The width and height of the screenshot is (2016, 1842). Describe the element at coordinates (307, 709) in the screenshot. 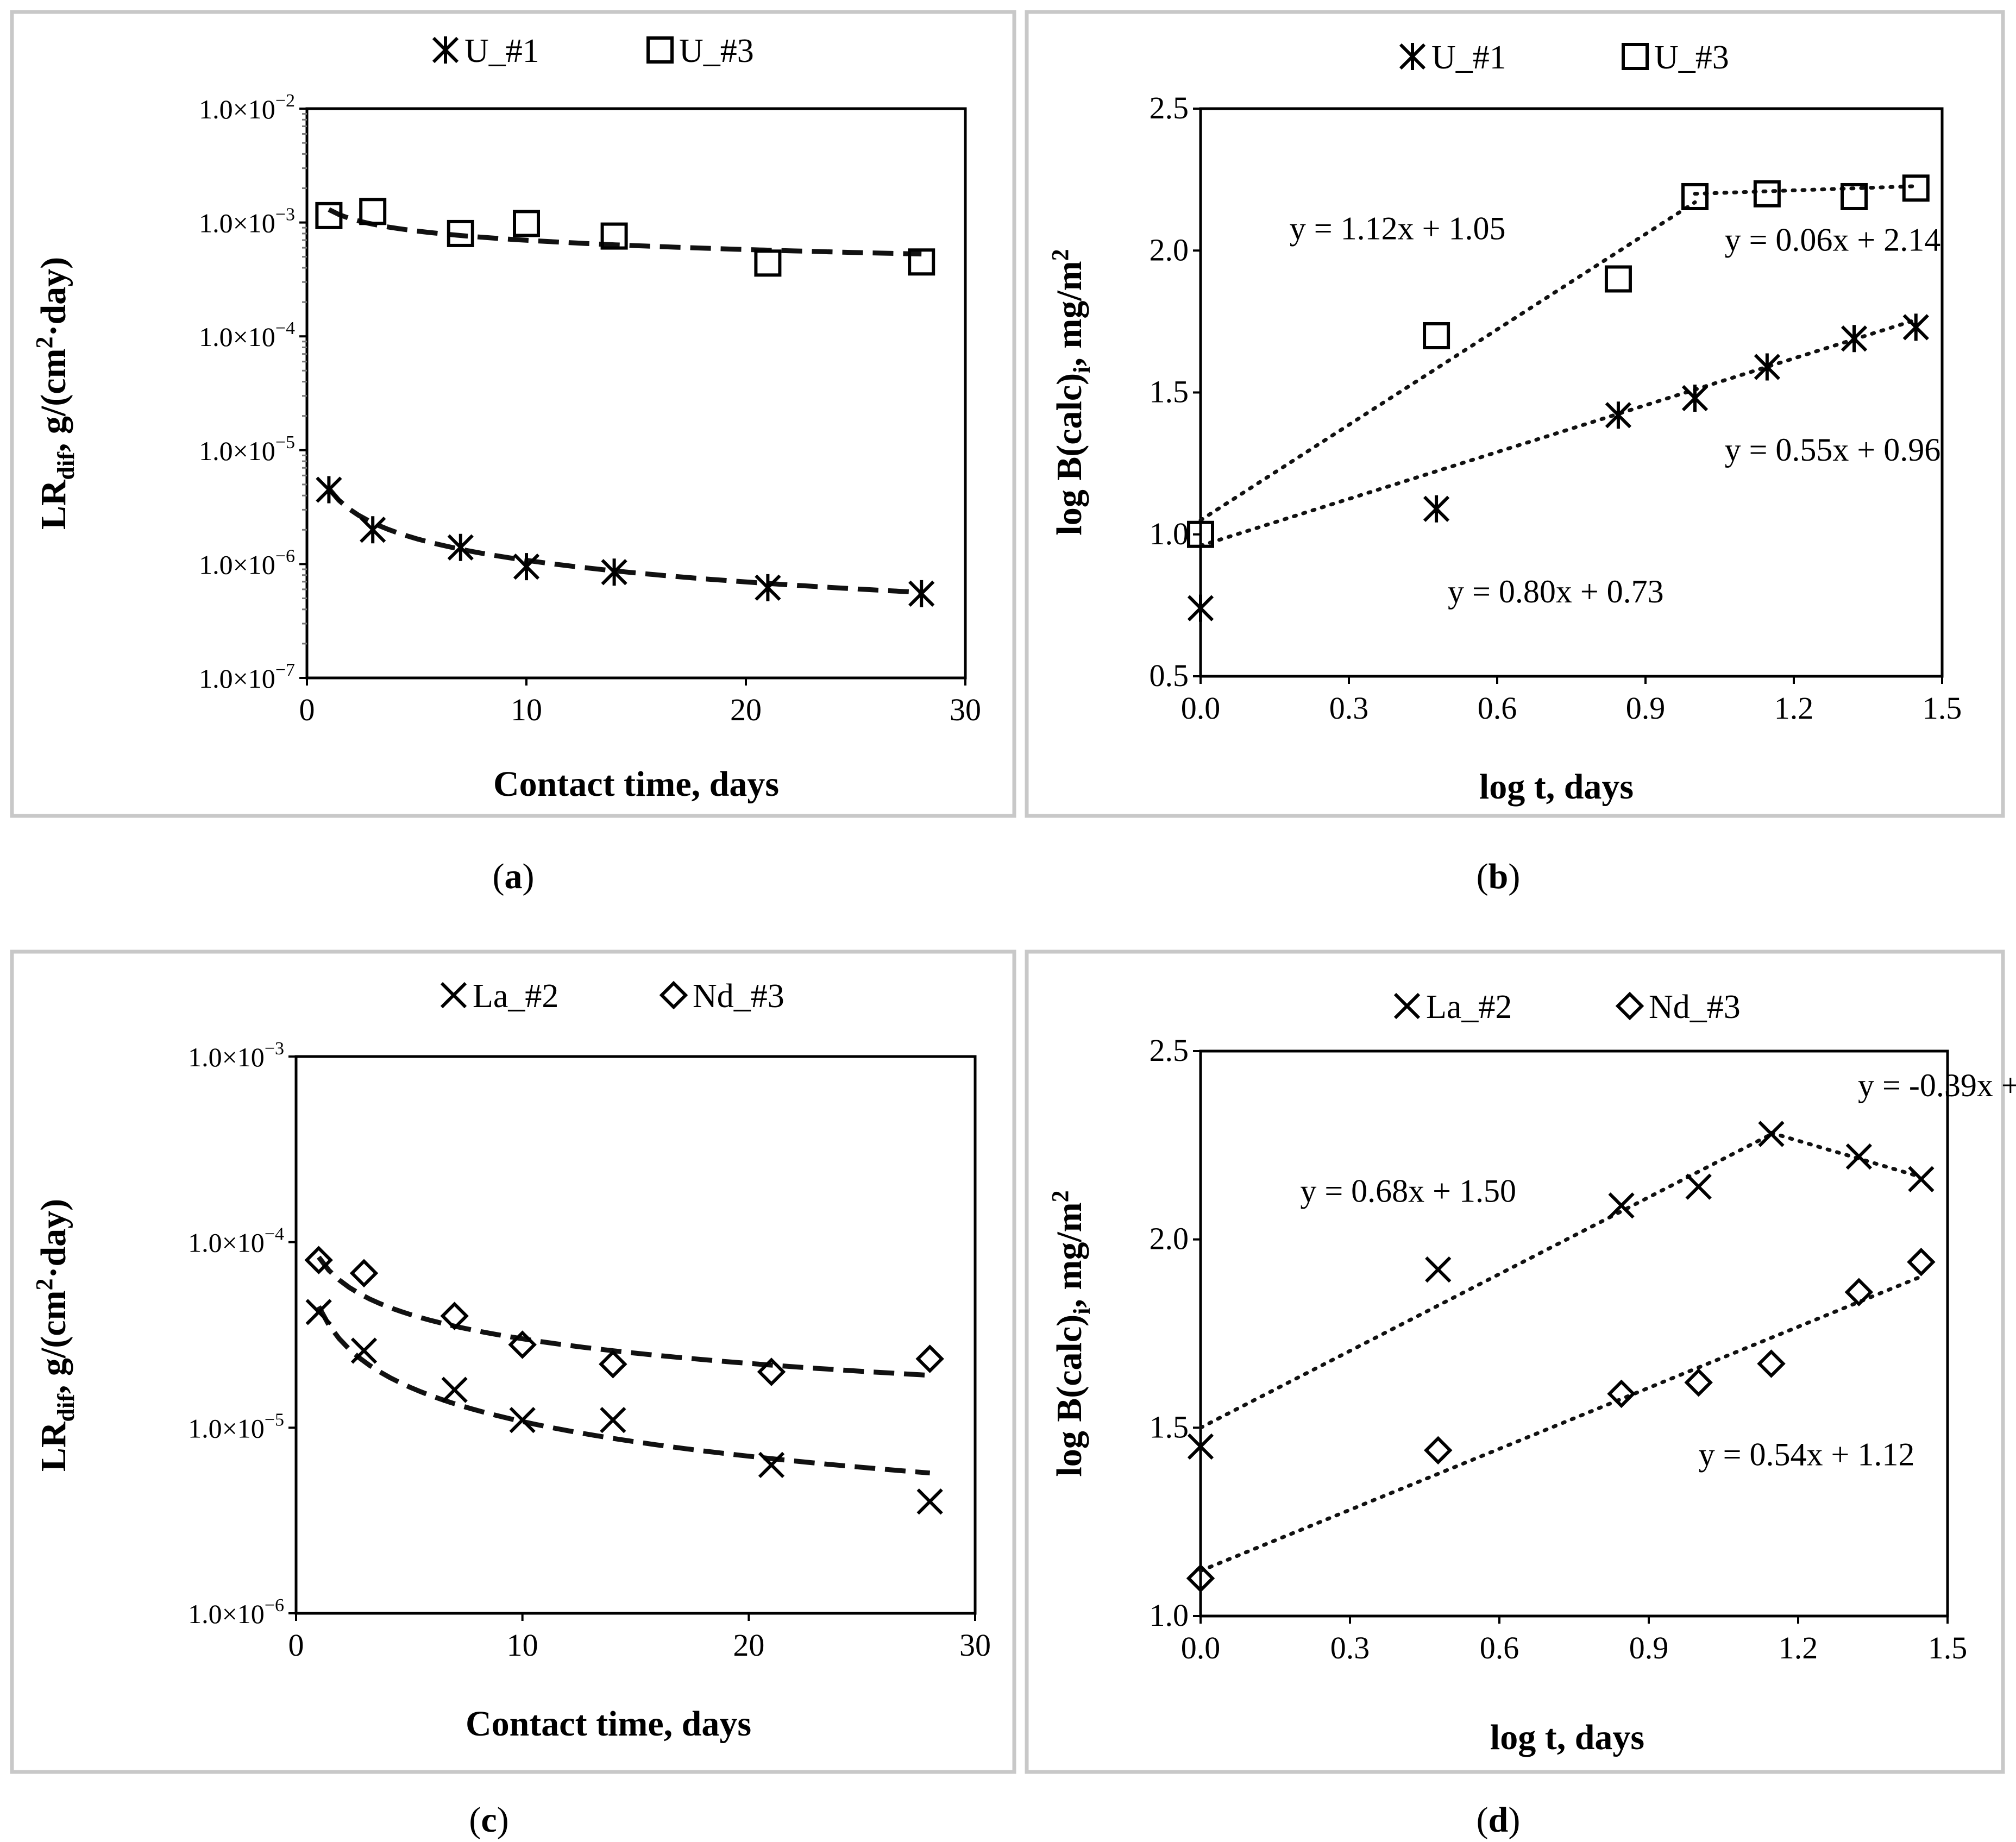

I see `x-tick-label: 0` at that location.